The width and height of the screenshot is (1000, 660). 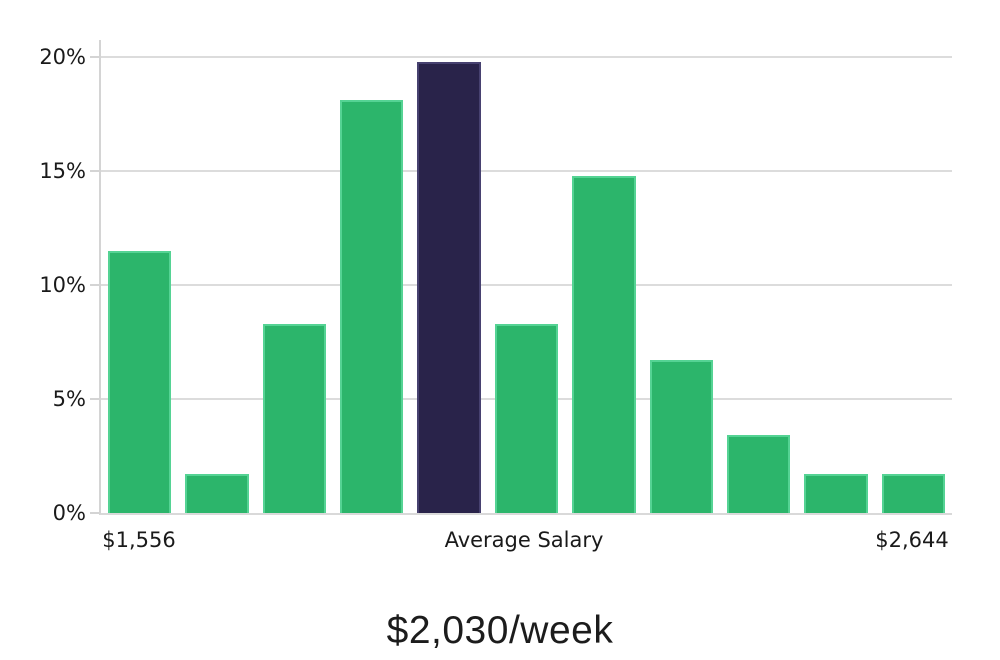 I want to click on y-axis-label-0%: 0%, so click(x=69, y=513).